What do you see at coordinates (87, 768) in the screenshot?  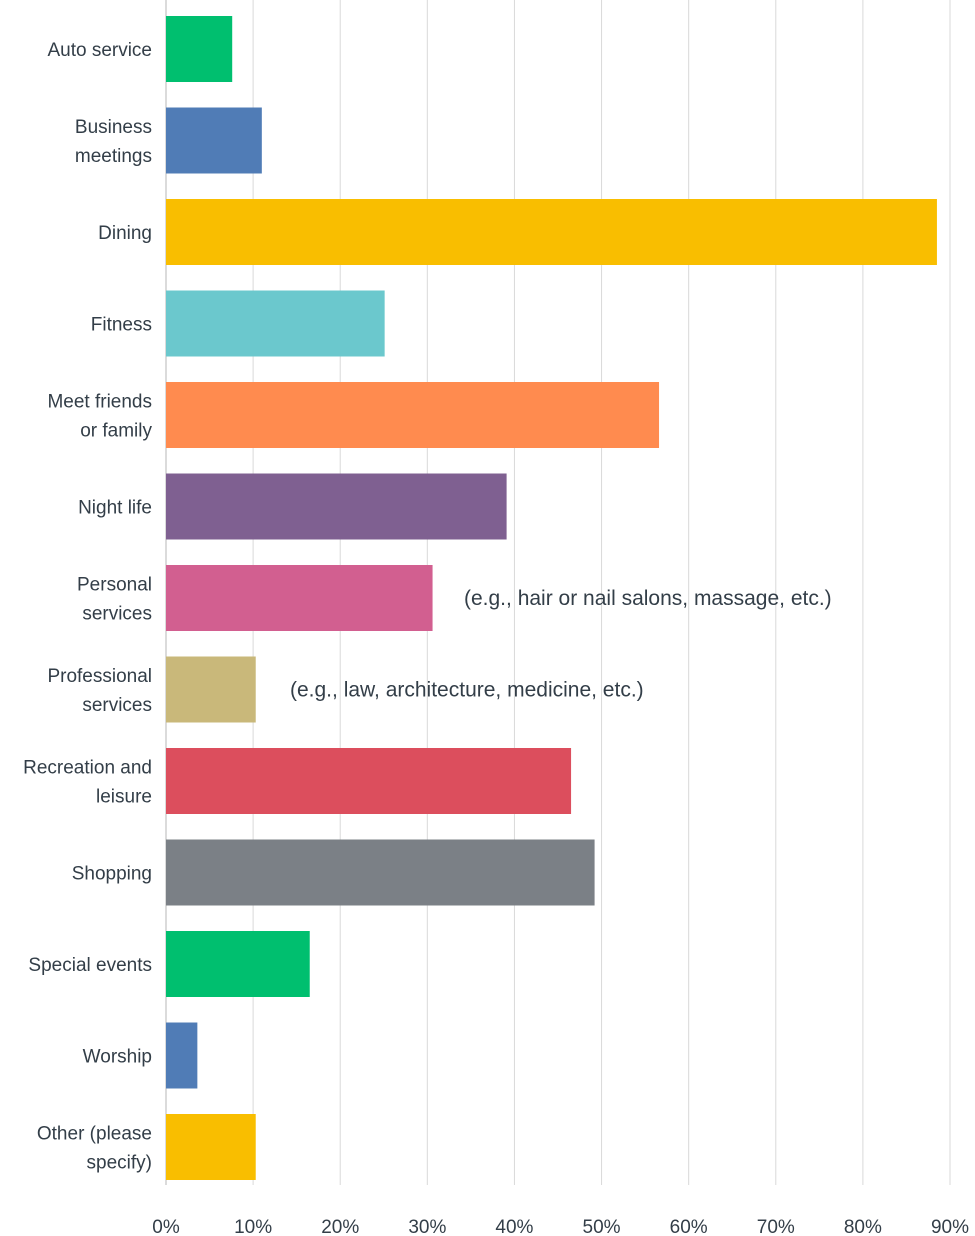 I see `category-label: Recreation and` at bounding box center [87, 768].